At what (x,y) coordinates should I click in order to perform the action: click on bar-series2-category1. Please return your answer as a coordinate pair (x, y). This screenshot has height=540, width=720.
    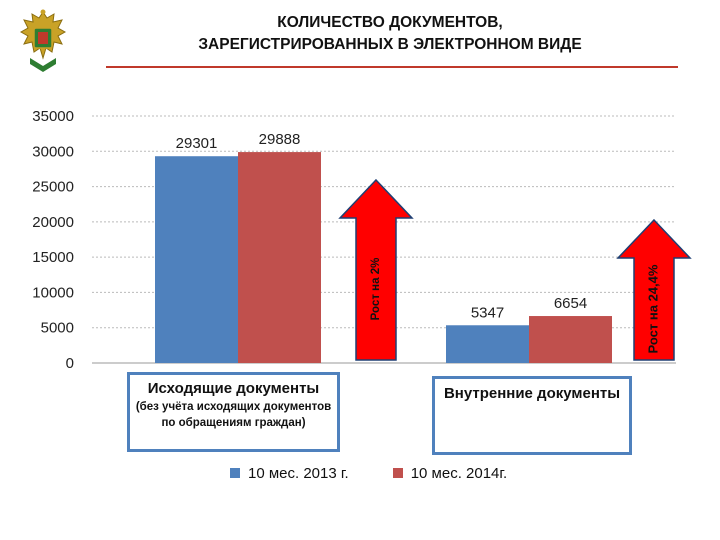
    Looking at the image, I should click on (279, 257).